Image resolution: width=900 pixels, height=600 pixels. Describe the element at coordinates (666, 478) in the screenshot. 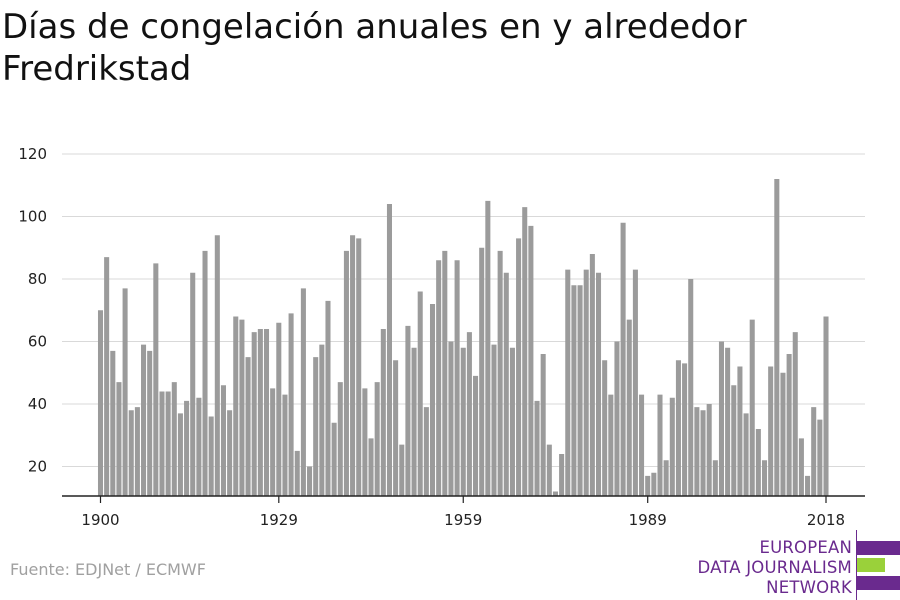

I see `bar-1992` at that location.